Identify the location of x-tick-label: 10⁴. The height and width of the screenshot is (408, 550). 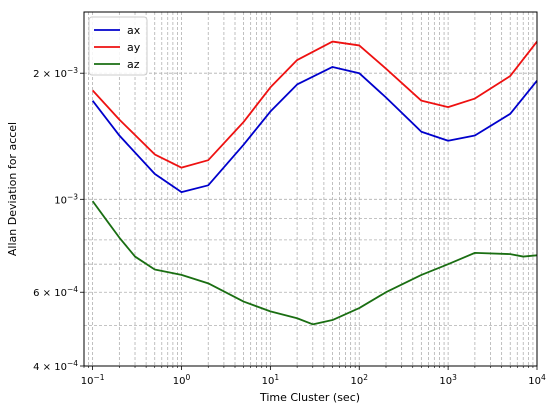
(537, 380).